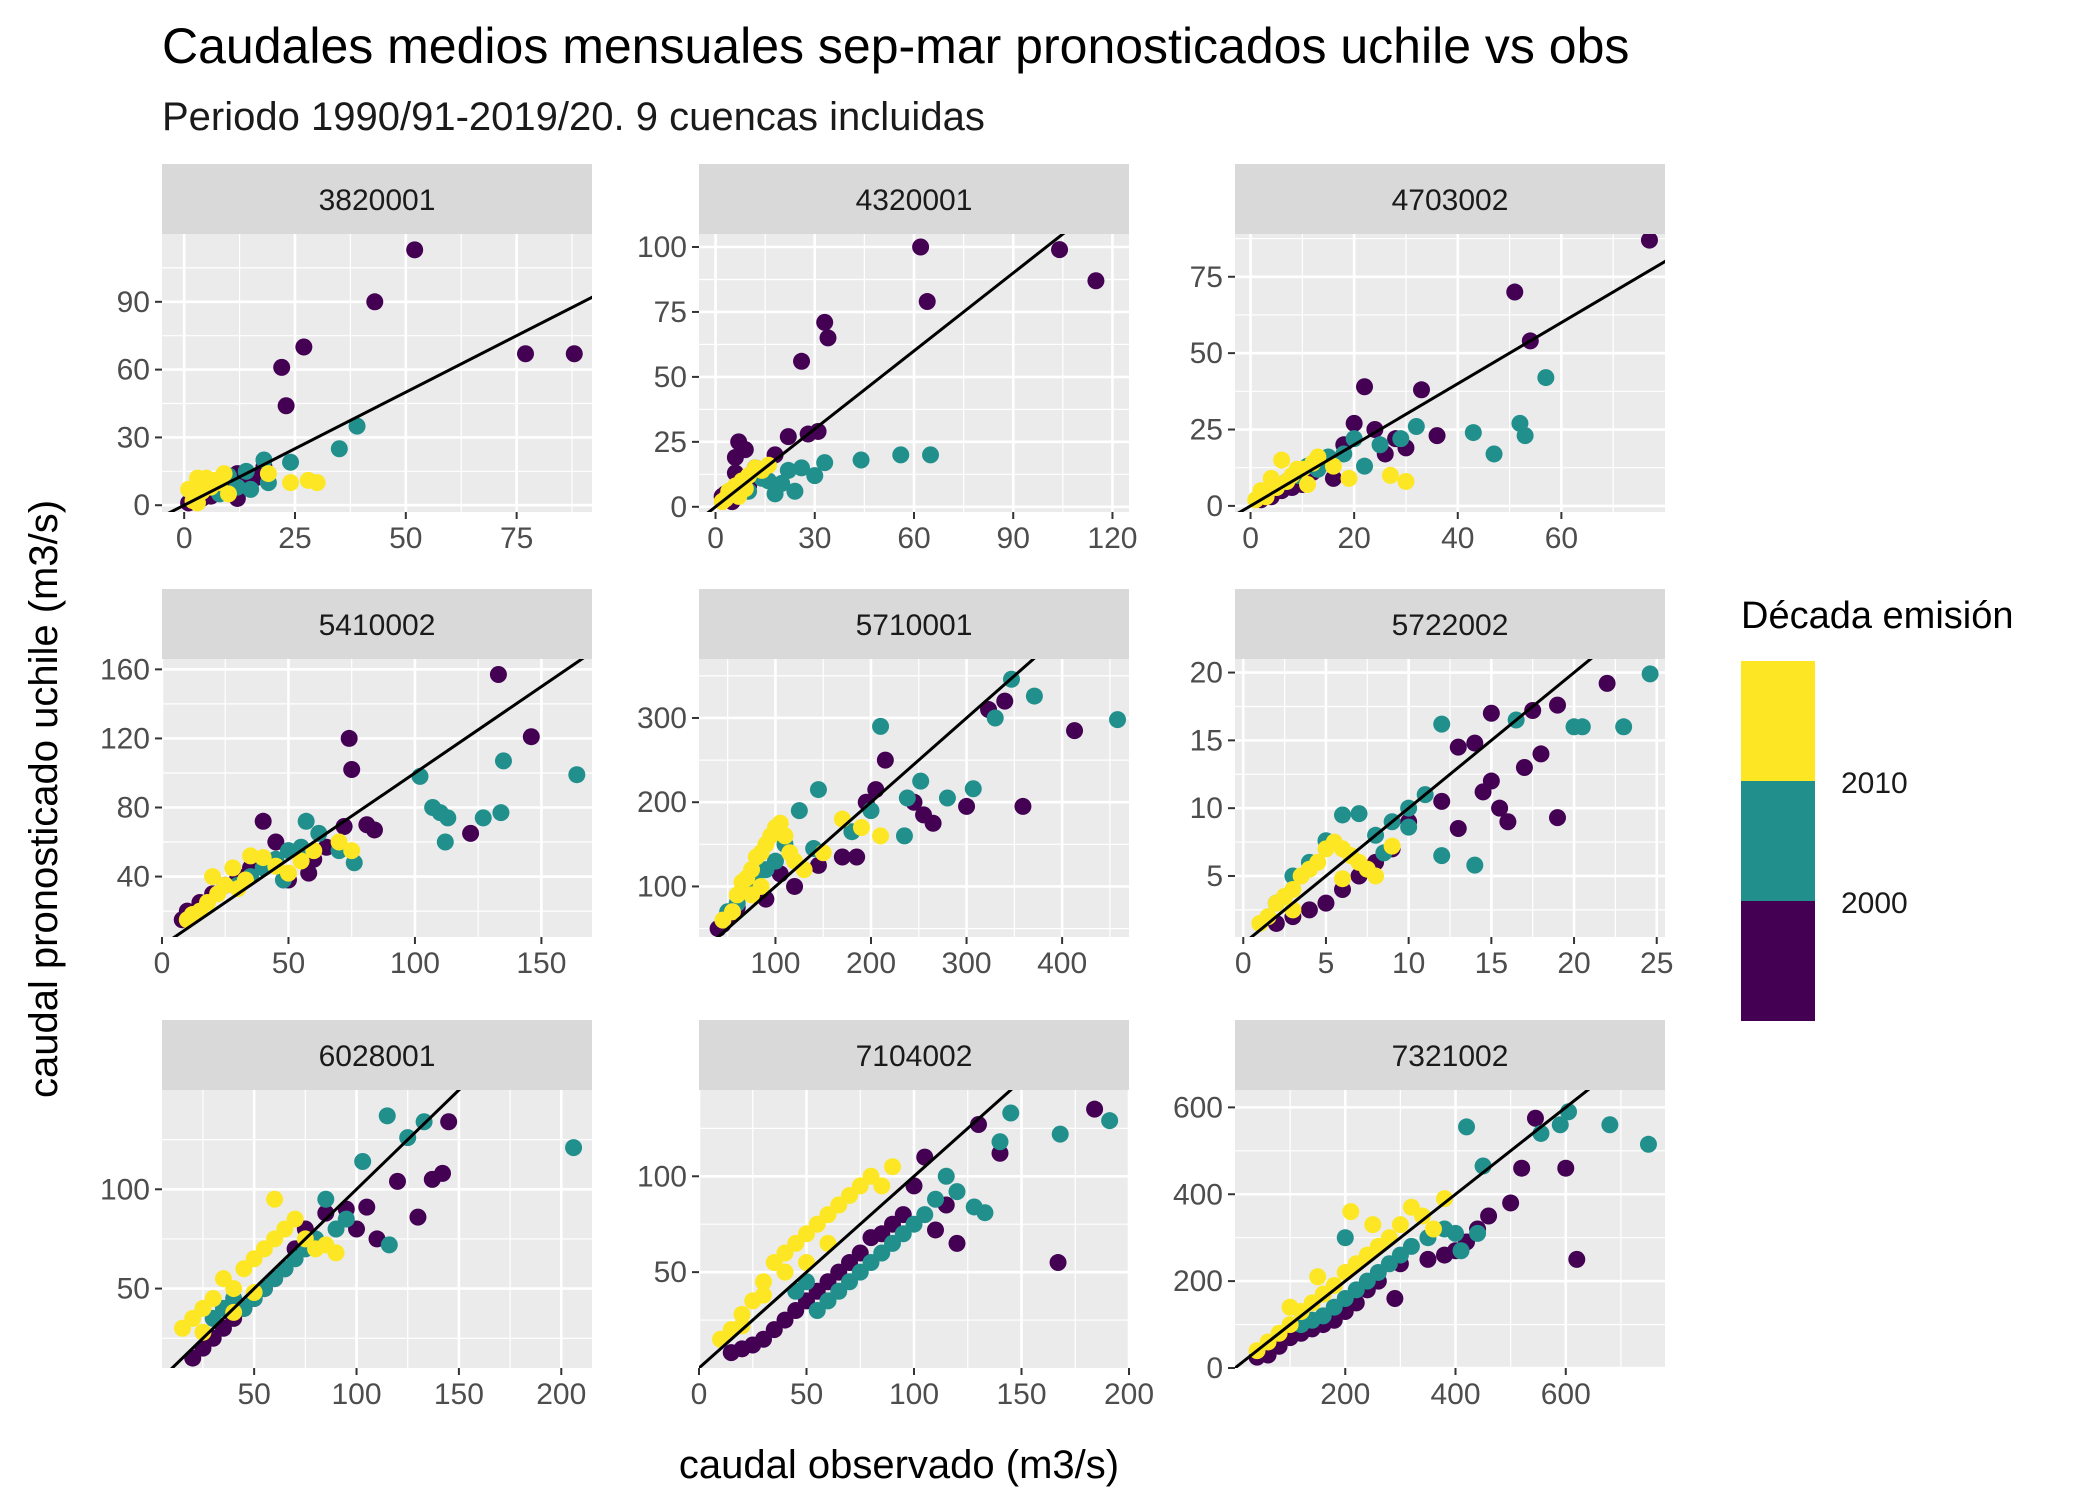 This screenshot has width=2100, height=1505. I want to click on x-axis-title: caudal observado (m3/s), so click(899, 1465).